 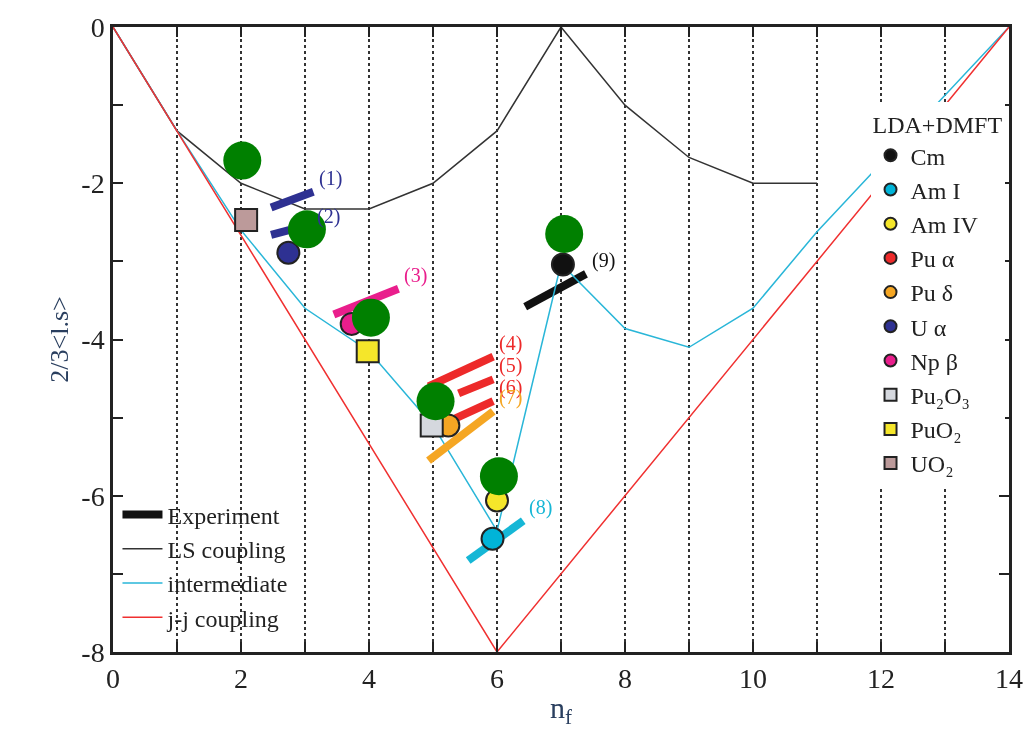 I want to click on legend-label: Pu₂O₃, so click(x=940, y=396).